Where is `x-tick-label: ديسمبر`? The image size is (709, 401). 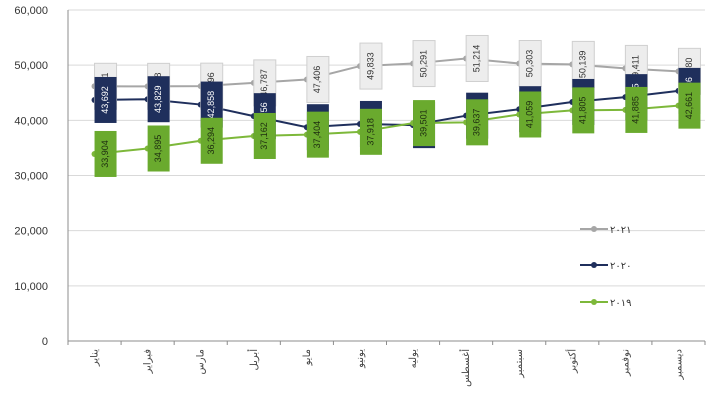
x-tick-label: ديسمبر is located at coordinates (678, 364).